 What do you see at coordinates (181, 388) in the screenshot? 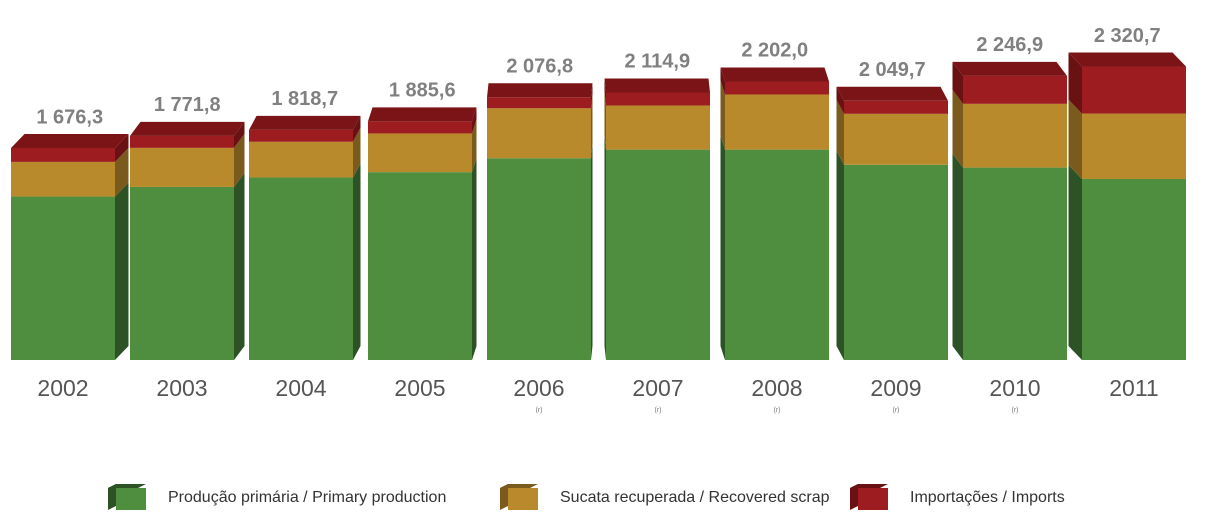
I see `x-tick-label: 2003` at bounding box center [181, 388].